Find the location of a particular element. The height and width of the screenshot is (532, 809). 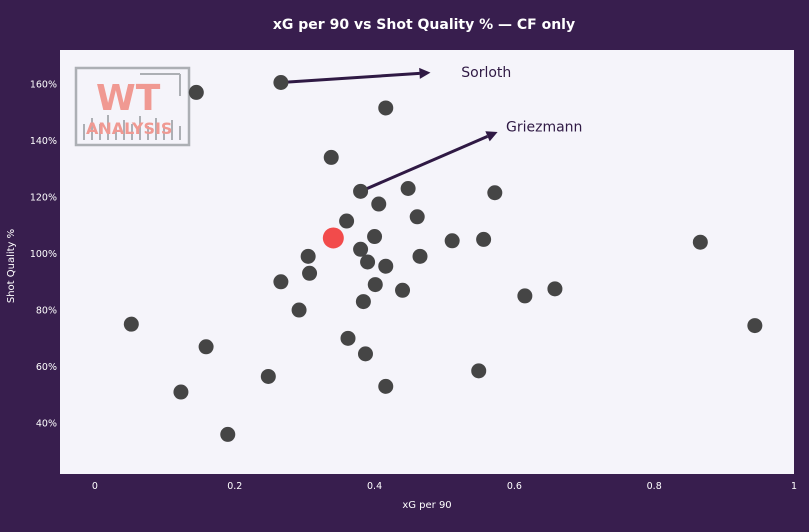

logo-frame is located at coordinates (132, 106).